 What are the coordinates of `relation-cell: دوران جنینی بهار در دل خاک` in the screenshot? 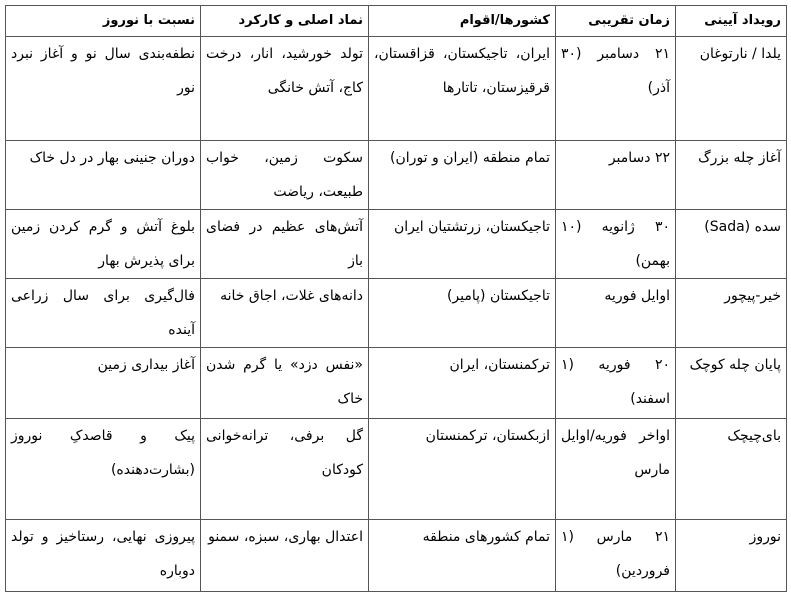 It's located at (103, 175).